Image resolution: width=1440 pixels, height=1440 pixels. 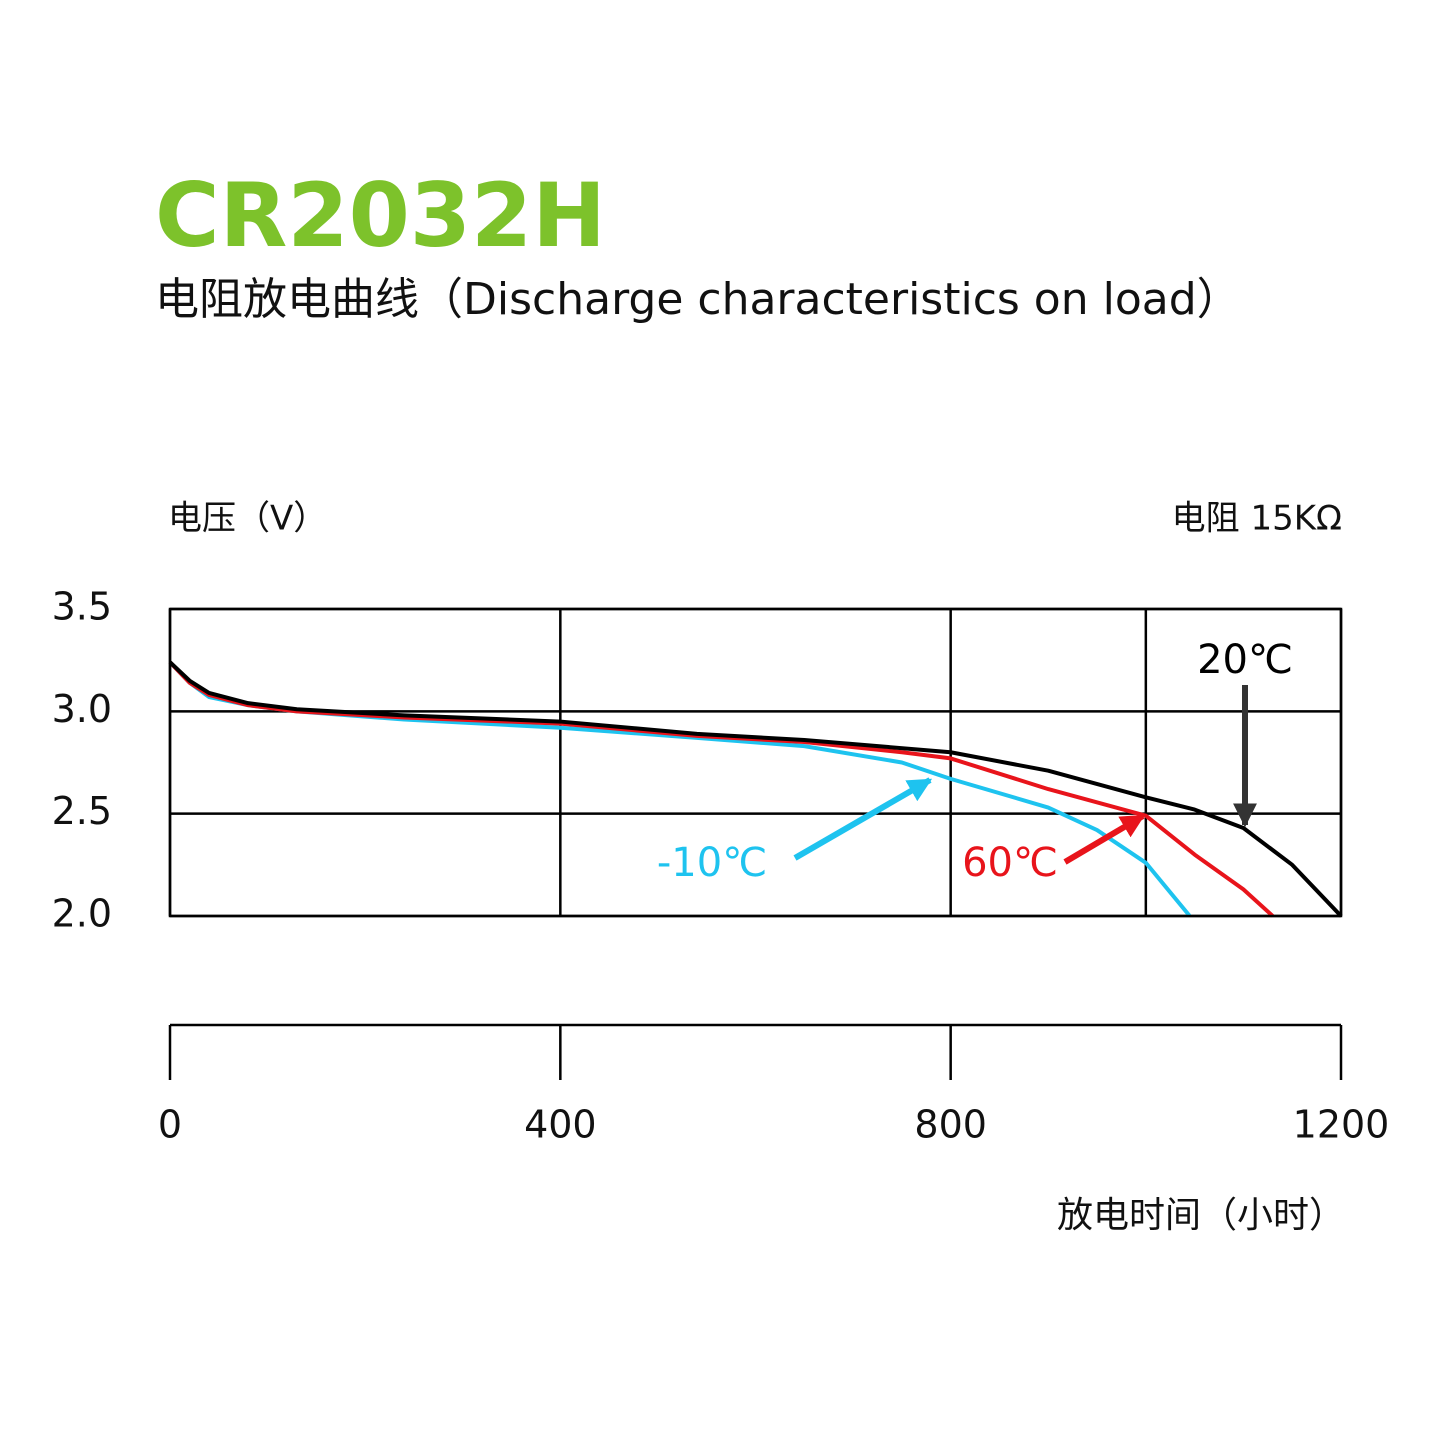 I want to click on series-line, so click(x=755, y=789).